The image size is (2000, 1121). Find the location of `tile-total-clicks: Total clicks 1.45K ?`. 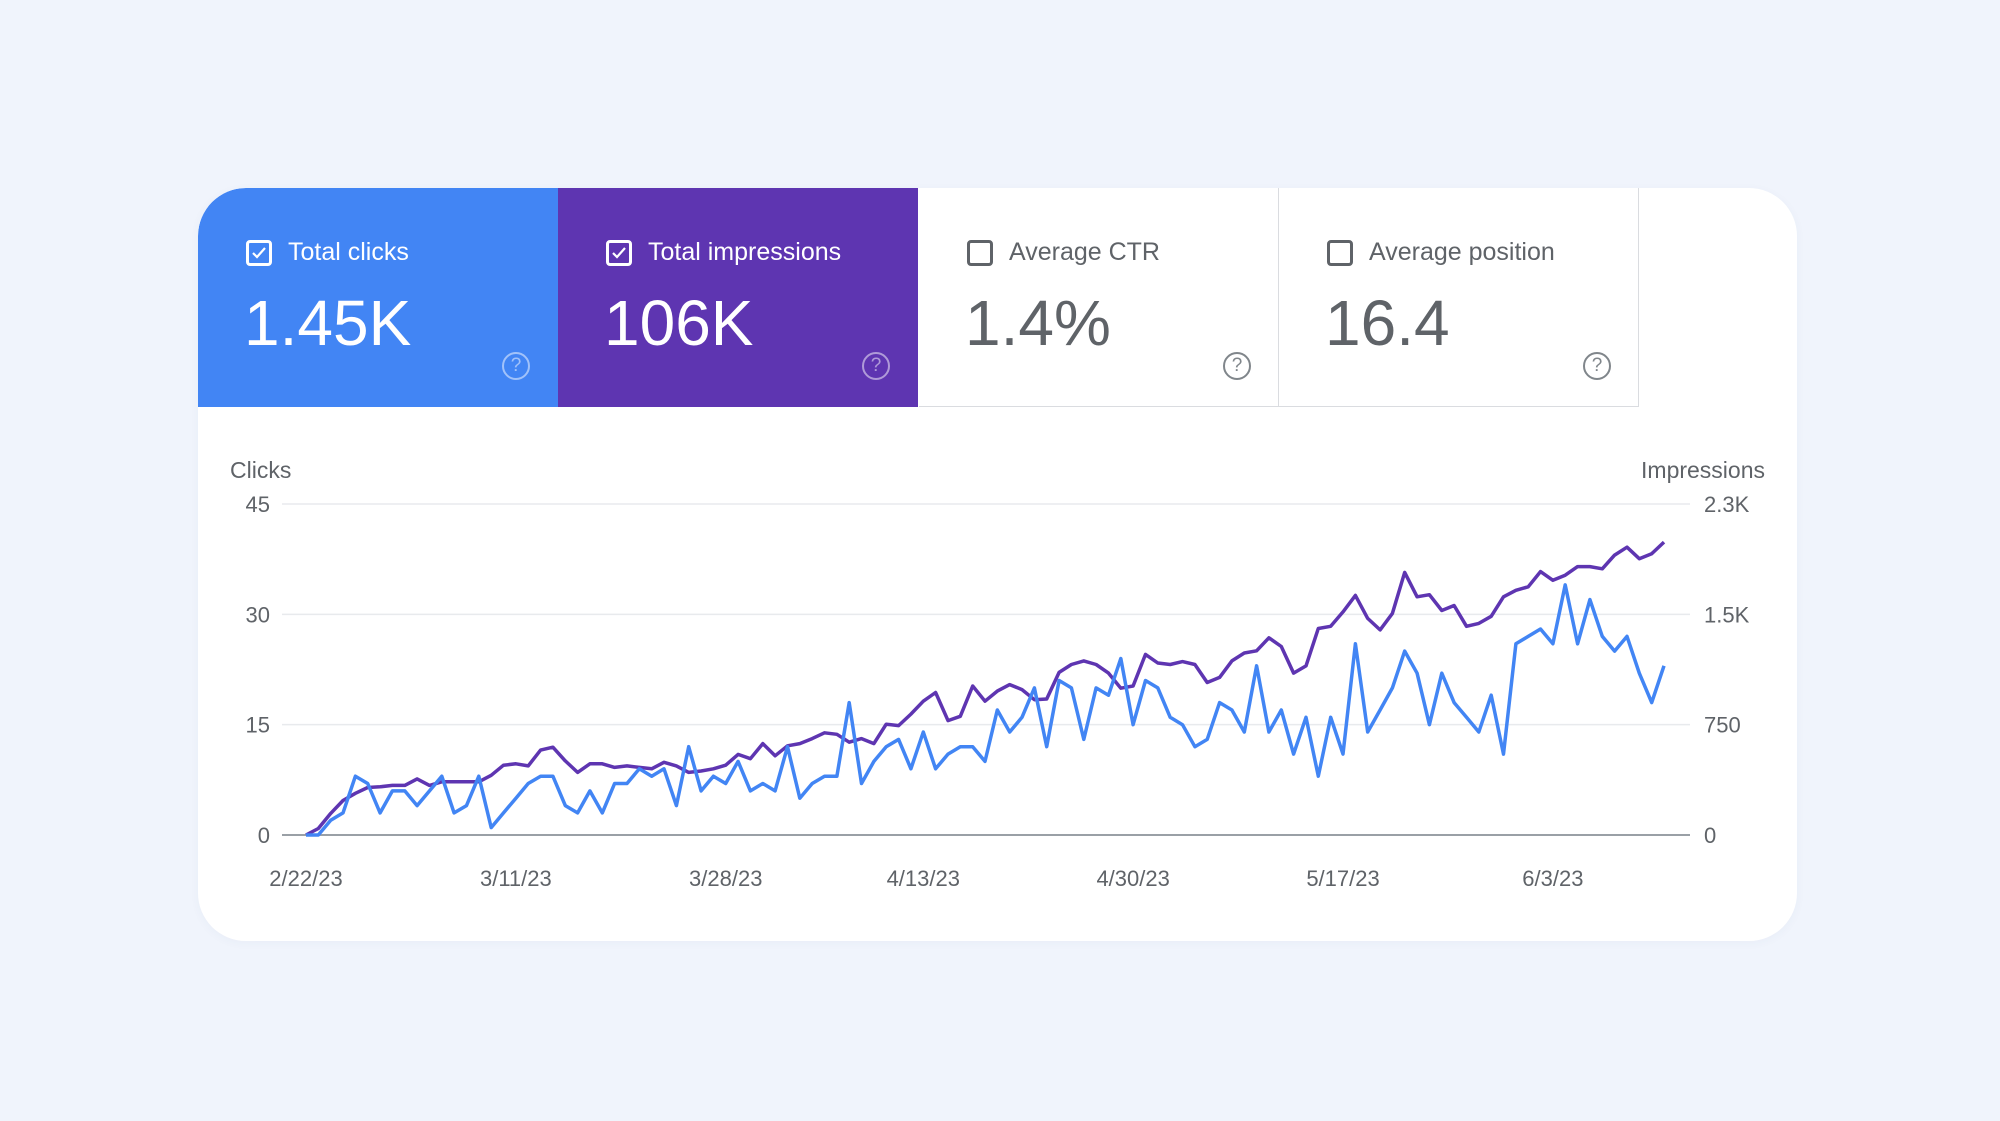

tile-total-clicks: Total clicks 1.45K ? is located at coordinates (378, 297).